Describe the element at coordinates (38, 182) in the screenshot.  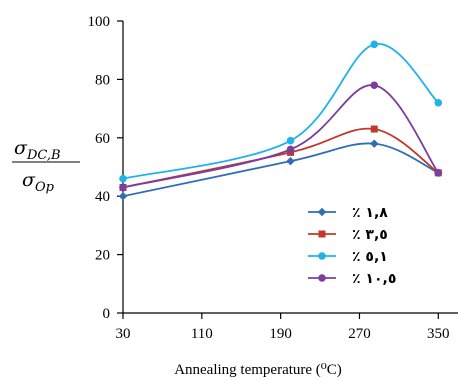
I see `y-label-denominator: σOp` at that location.